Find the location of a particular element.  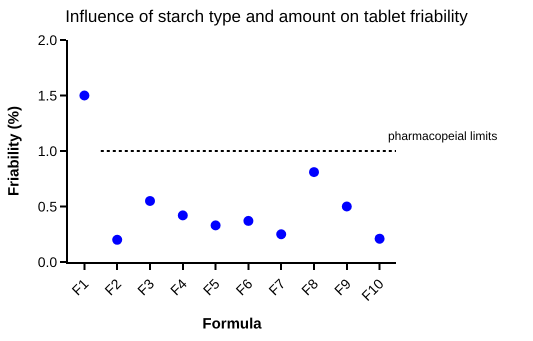

x-tick-label: F6 is located at coordinates (244, 286).